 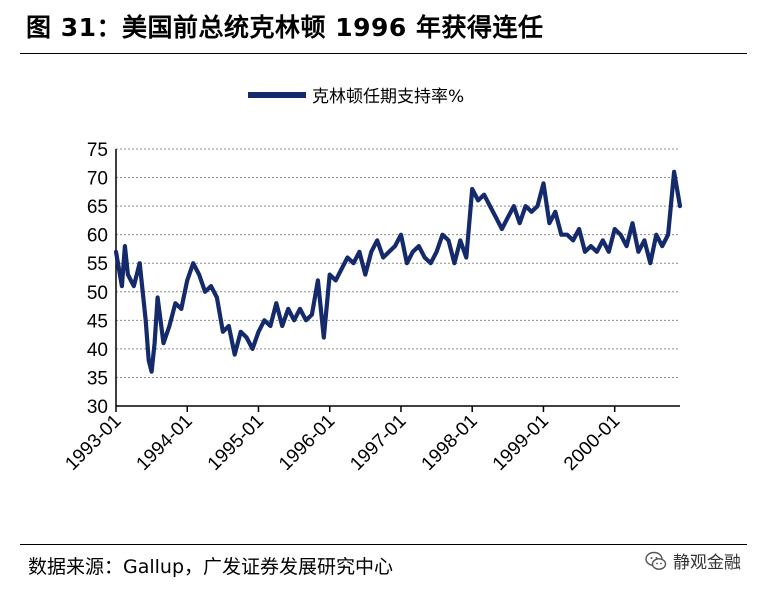 I want to click on legend: 克林顿任期支持率%, so click(x=356, y=97).